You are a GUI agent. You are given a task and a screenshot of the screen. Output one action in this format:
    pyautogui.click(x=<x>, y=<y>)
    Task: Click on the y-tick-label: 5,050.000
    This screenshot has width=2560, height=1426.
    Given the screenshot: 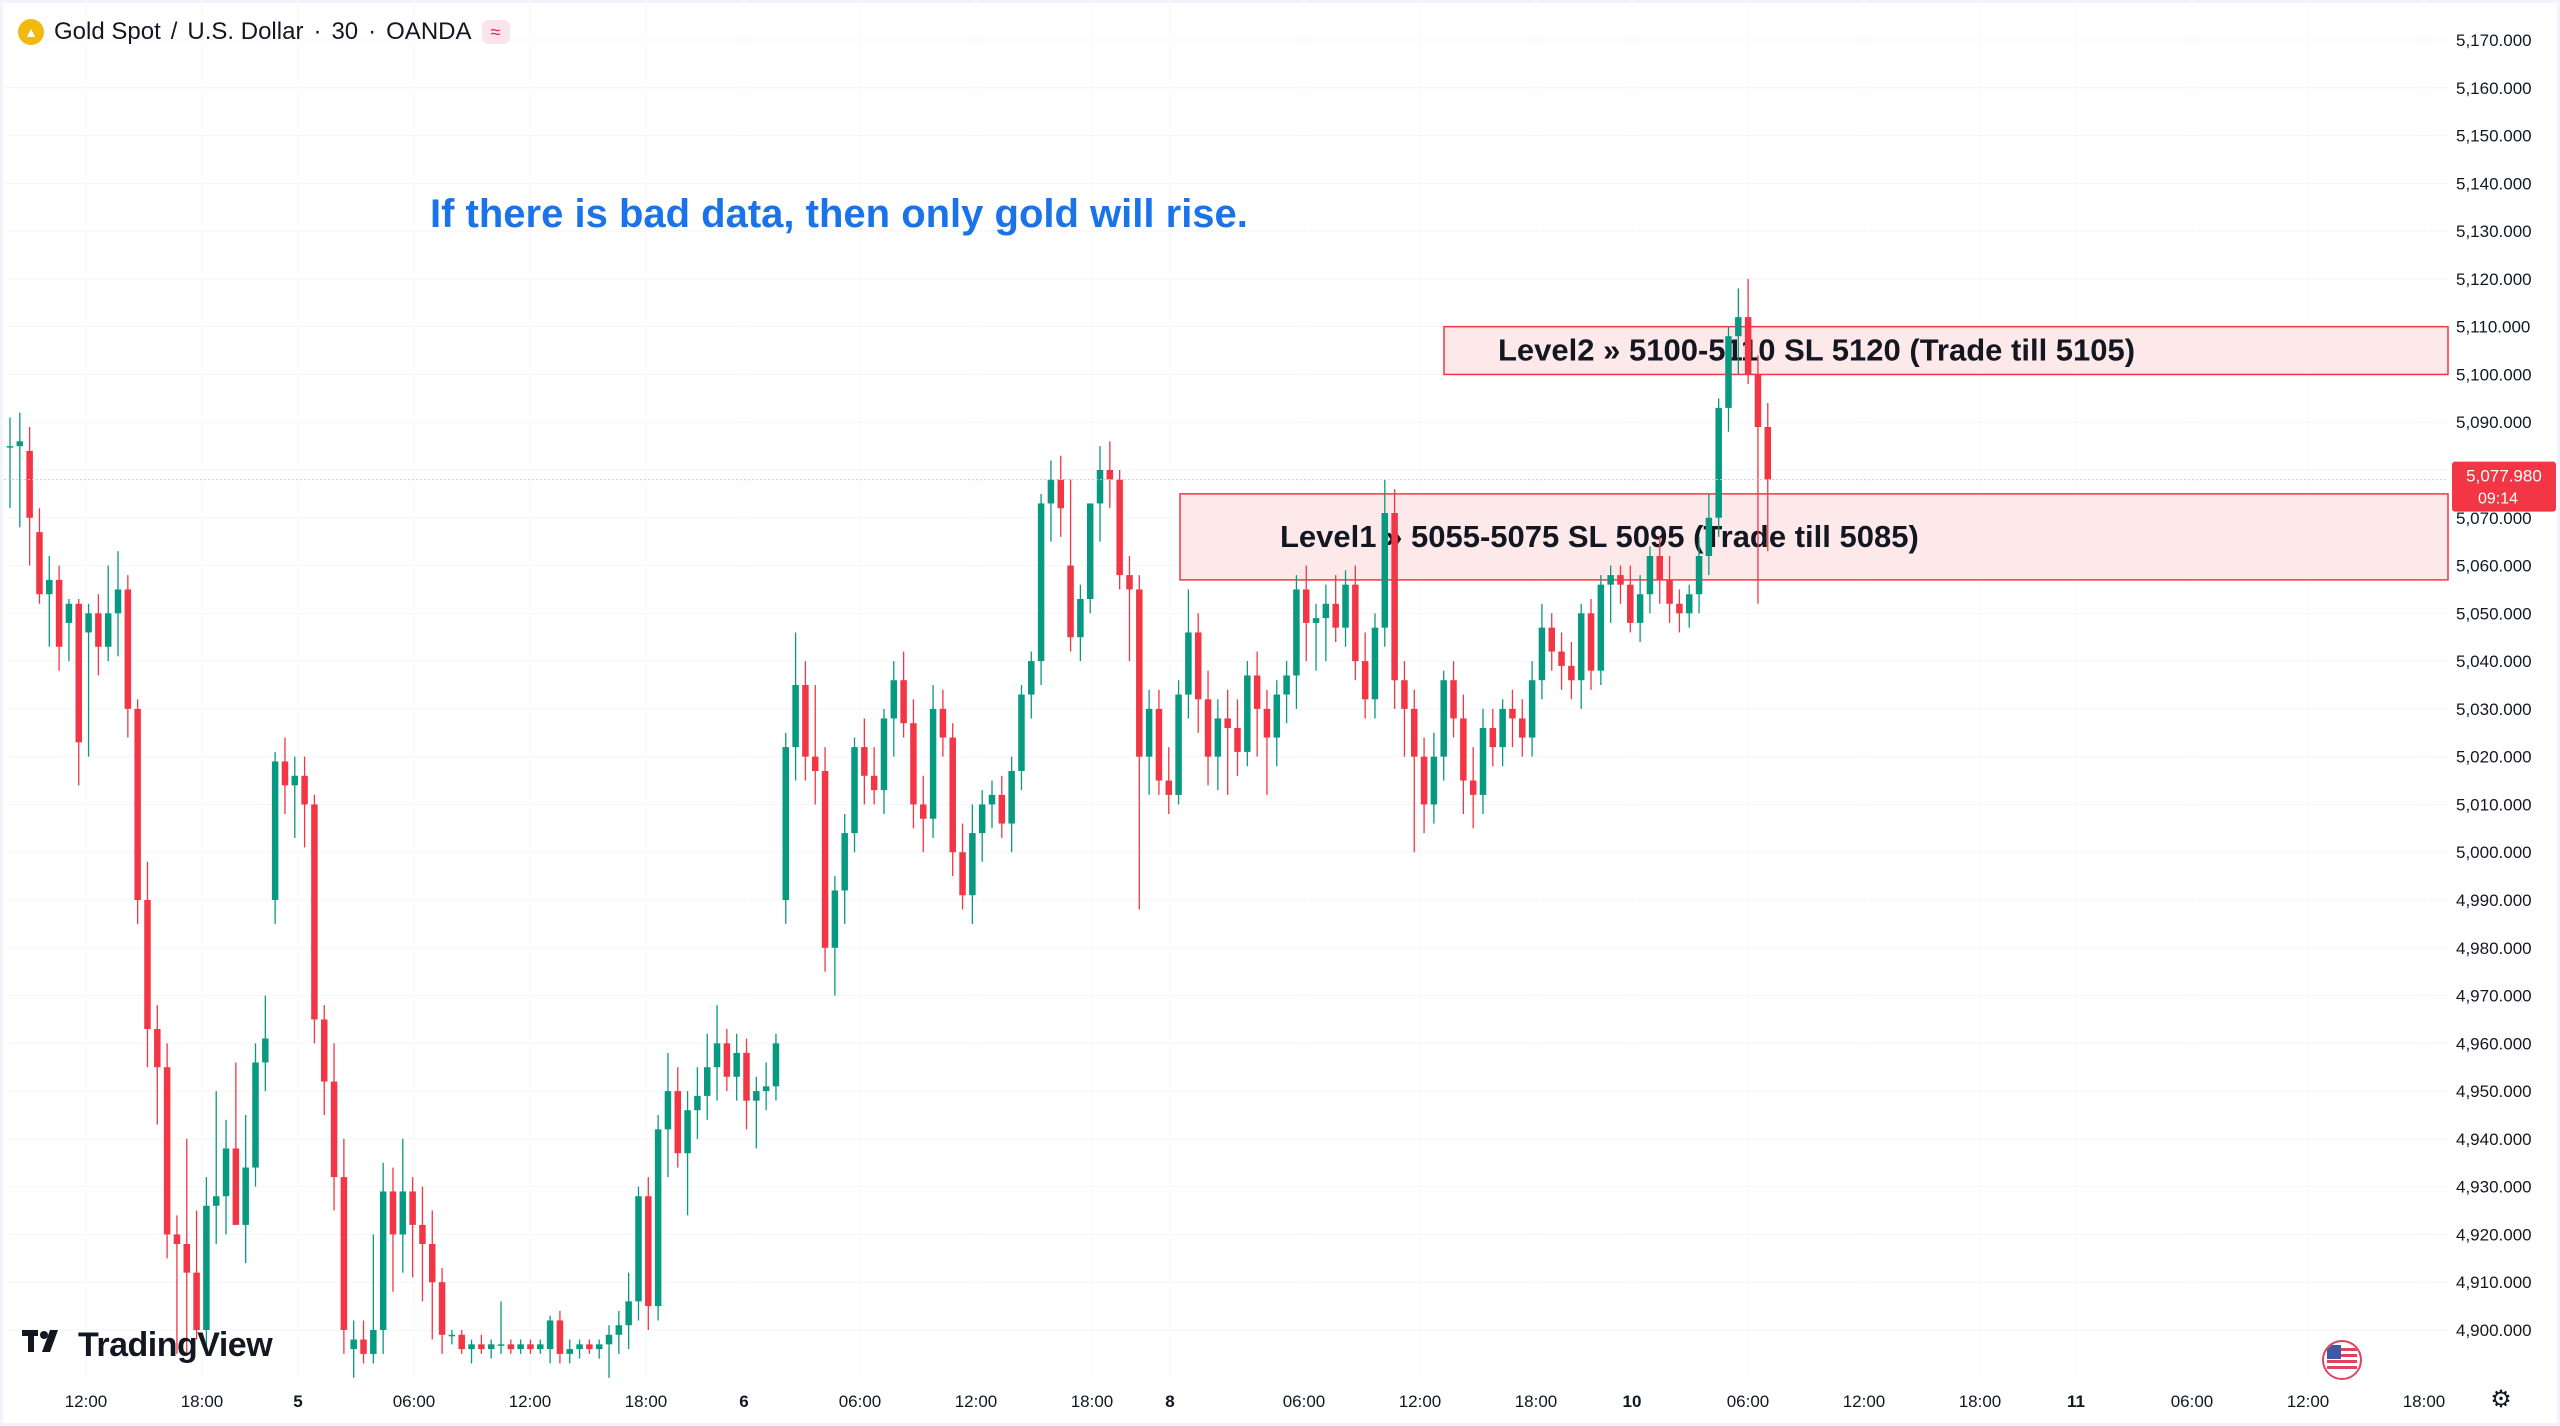 What is the action you would take?
    pyautogui.click(x=2494, y=613)
    